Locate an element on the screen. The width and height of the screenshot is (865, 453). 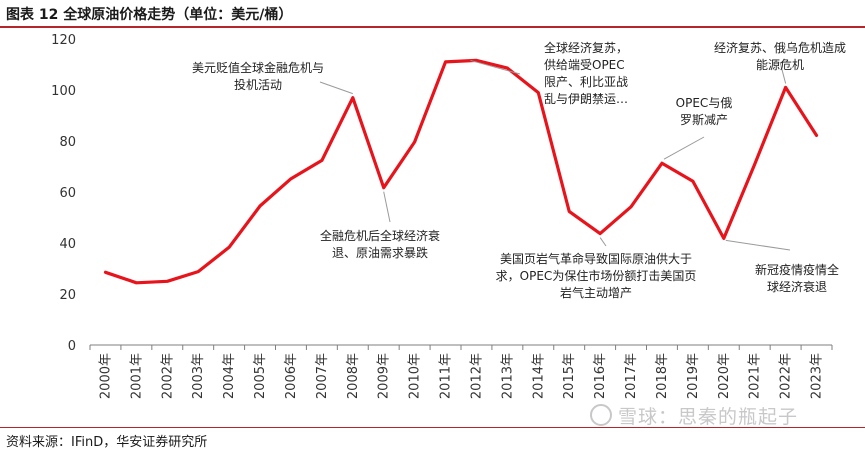
x-tick-label: 2014年 is located at coordinates (538, 376).